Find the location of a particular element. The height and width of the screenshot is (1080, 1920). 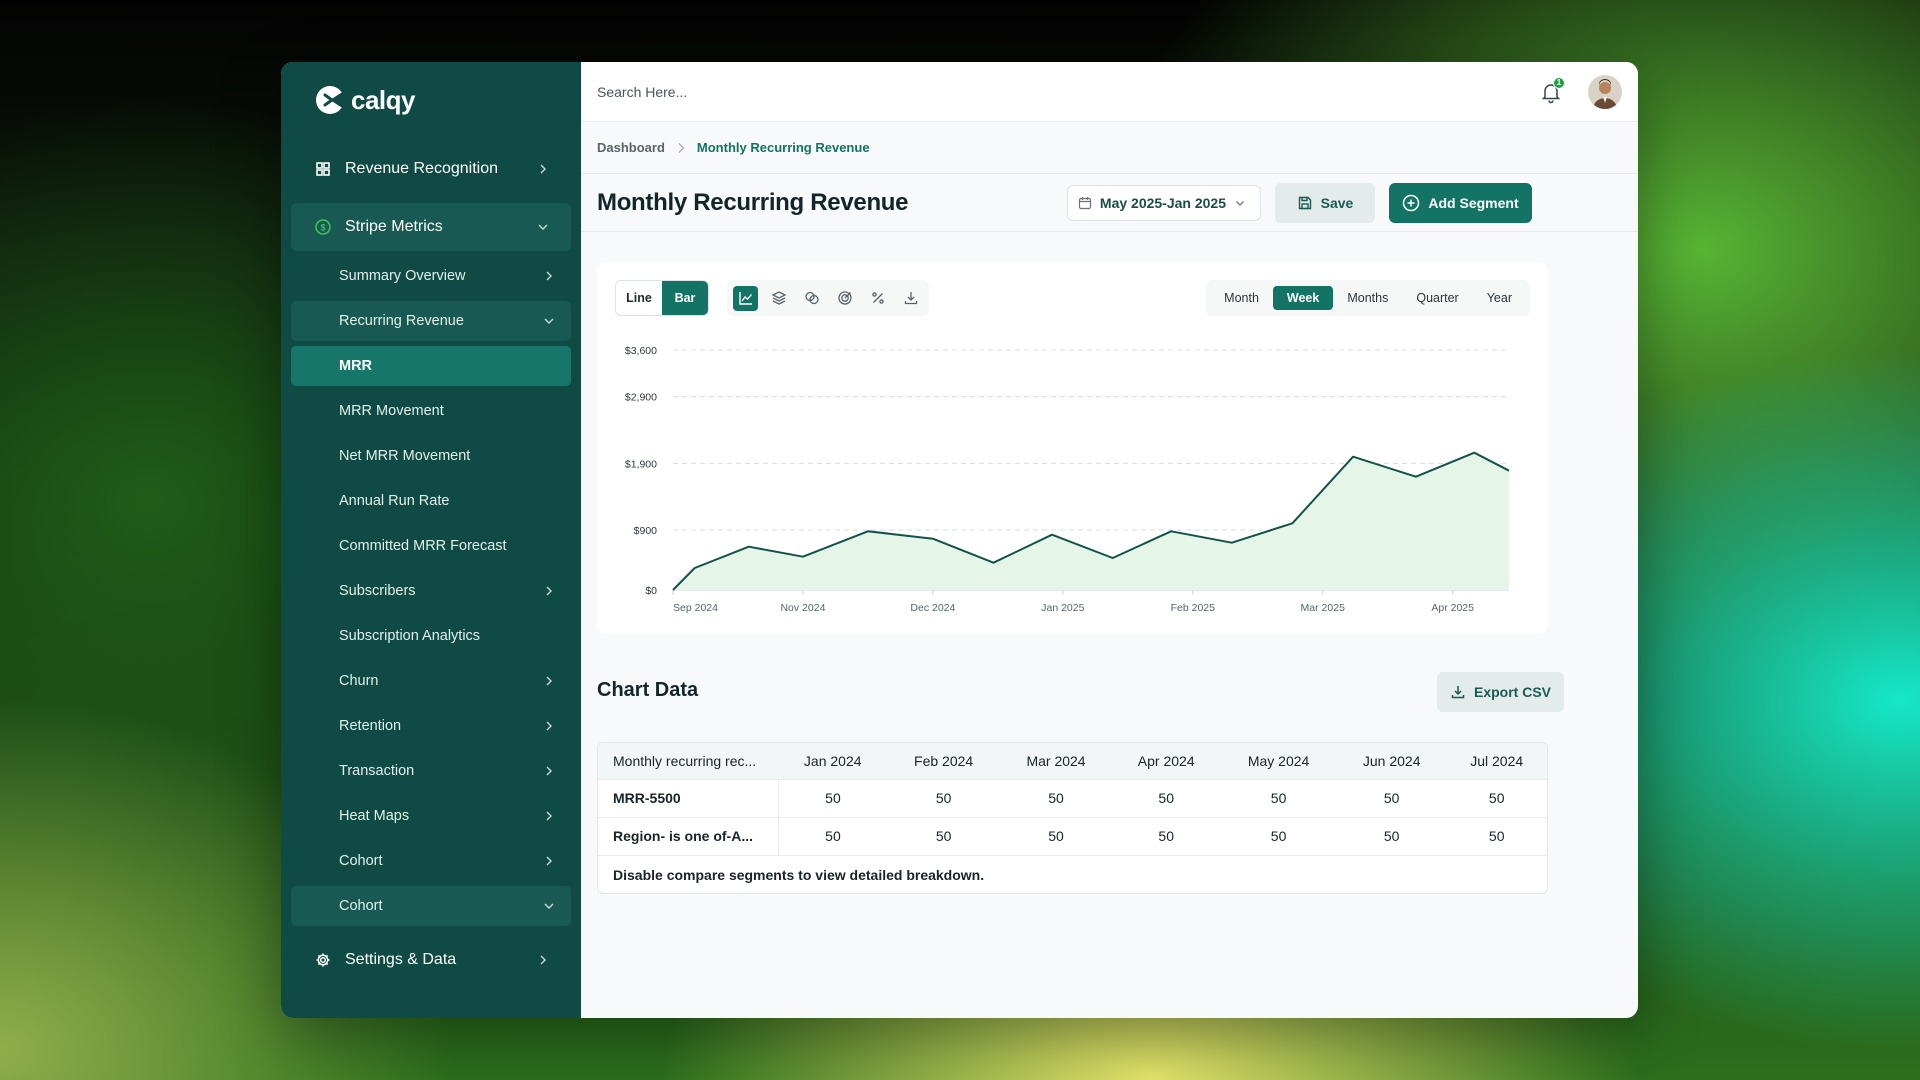

sidebar-item-recurring-revenue: Recurring Revenue is located at coordinates (431, 321).